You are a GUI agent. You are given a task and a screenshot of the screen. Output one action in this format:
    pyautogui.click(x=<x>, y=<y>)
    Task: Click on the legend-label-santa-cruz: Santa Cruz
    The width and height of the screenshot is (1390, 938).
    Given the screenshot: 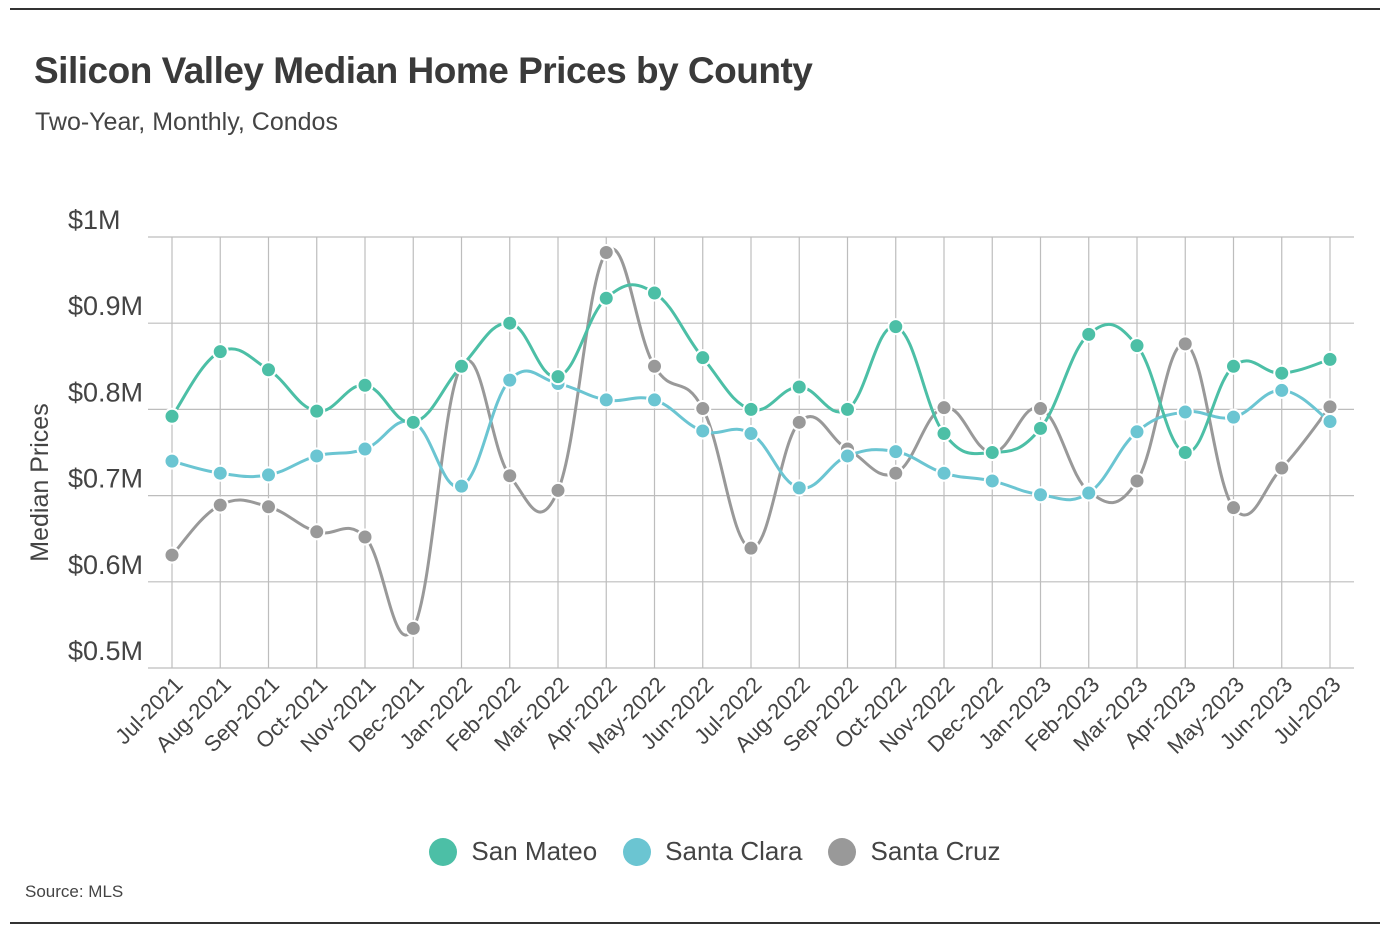 What is the action you would take?
    pyautogui.click(x=935, y=851)
    